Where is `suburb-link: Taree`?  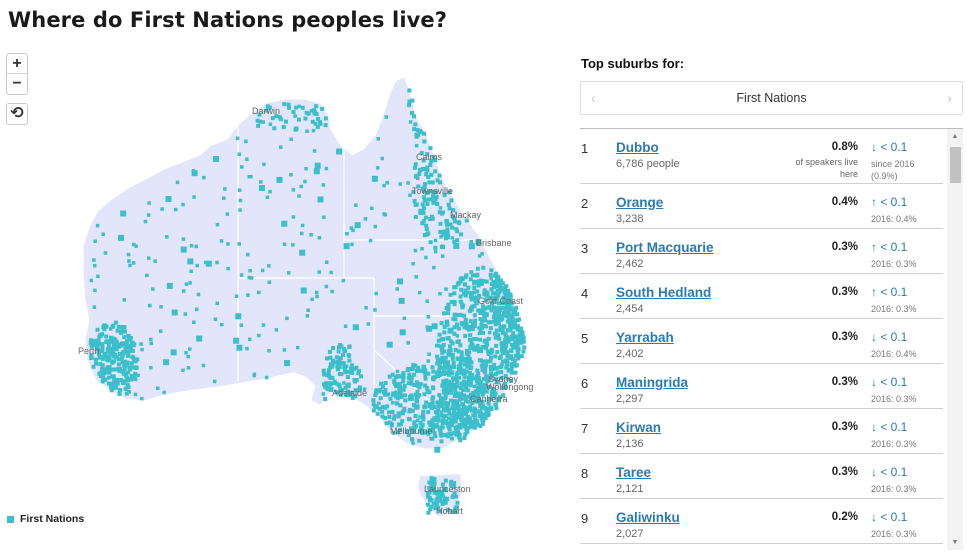 suburb-link: Taree is located at coordinates (634, 472).